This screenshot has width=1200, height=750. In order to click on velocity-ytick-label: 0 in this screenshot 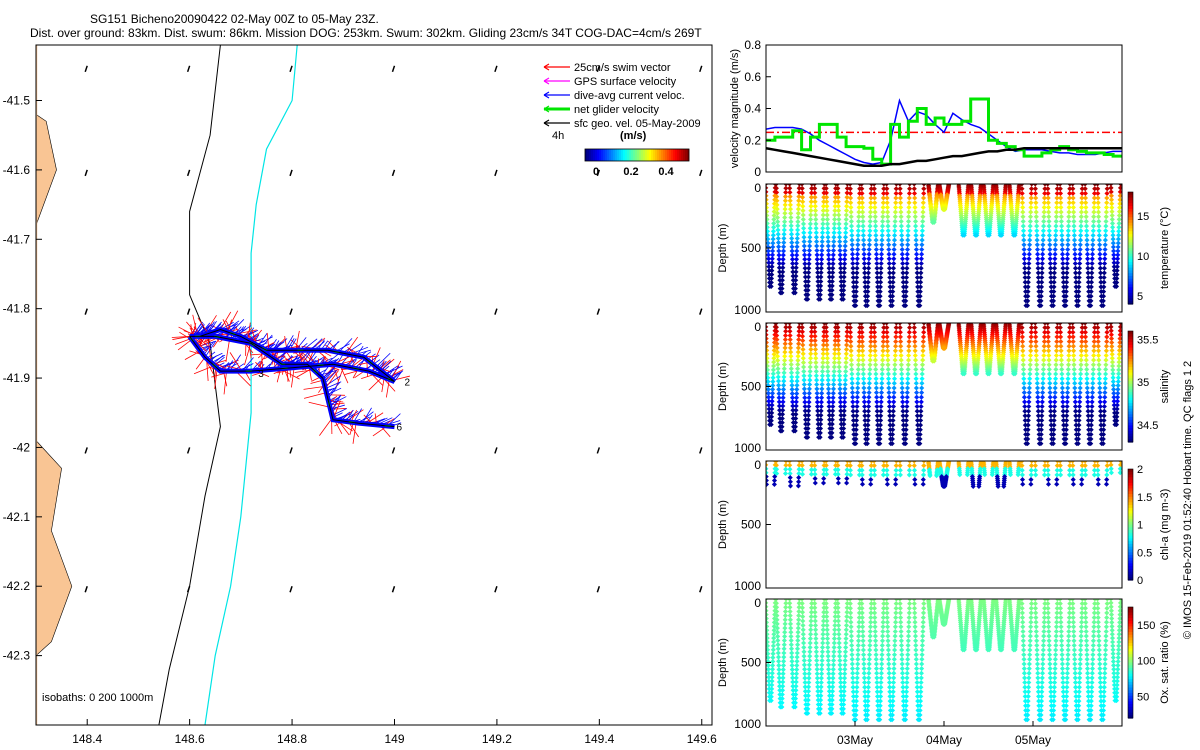, I will do `click(757, 172)`.